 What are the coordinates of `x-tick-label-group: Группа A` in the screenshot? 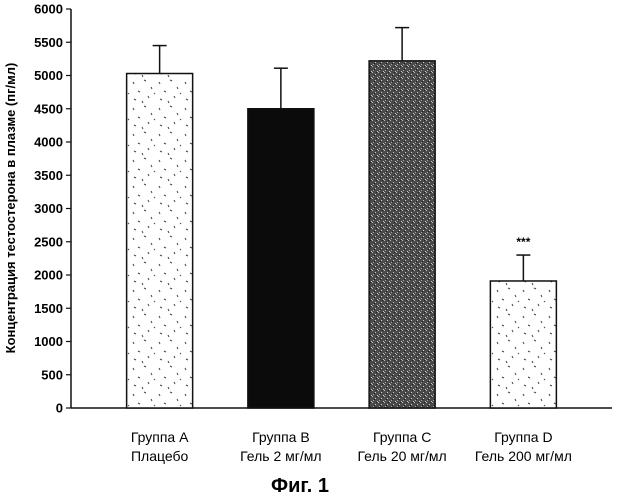 It's located at (160, 437).